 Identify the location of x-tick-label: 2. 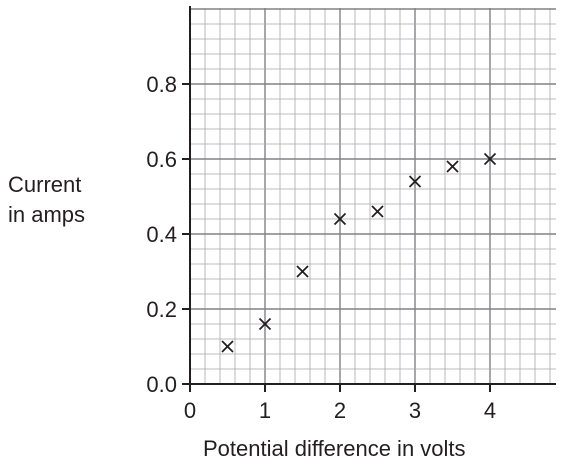
(340, 410).